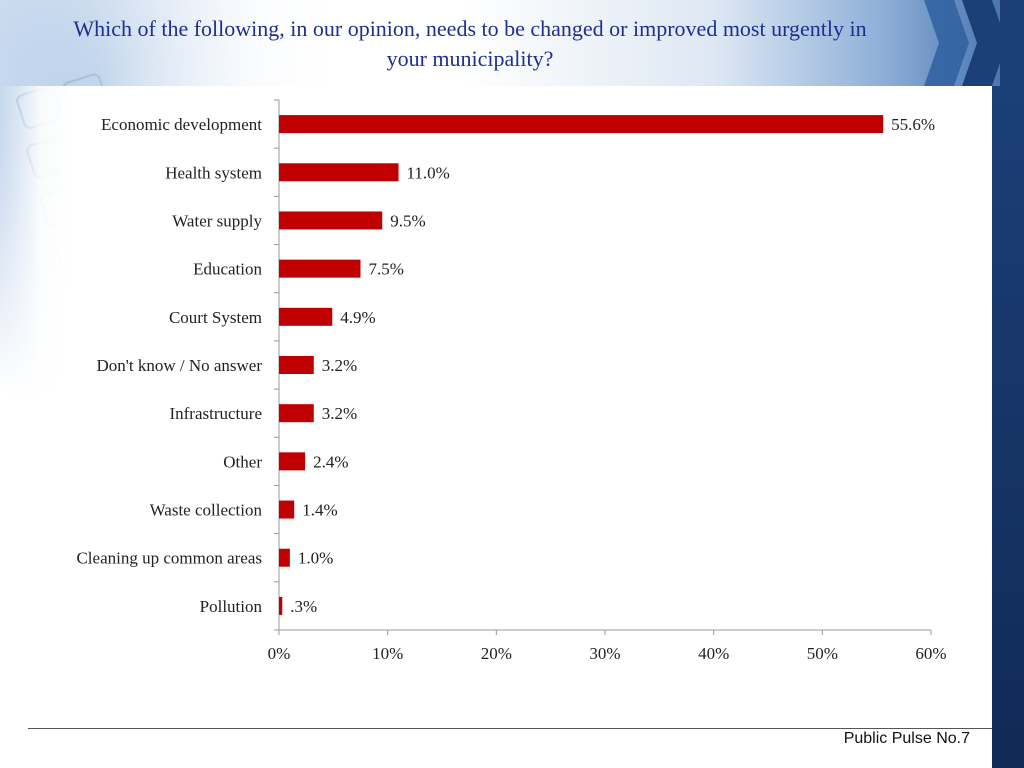 The image size is (1024, 768). I want to click on data-label: 4.9%, so click(357, 317).